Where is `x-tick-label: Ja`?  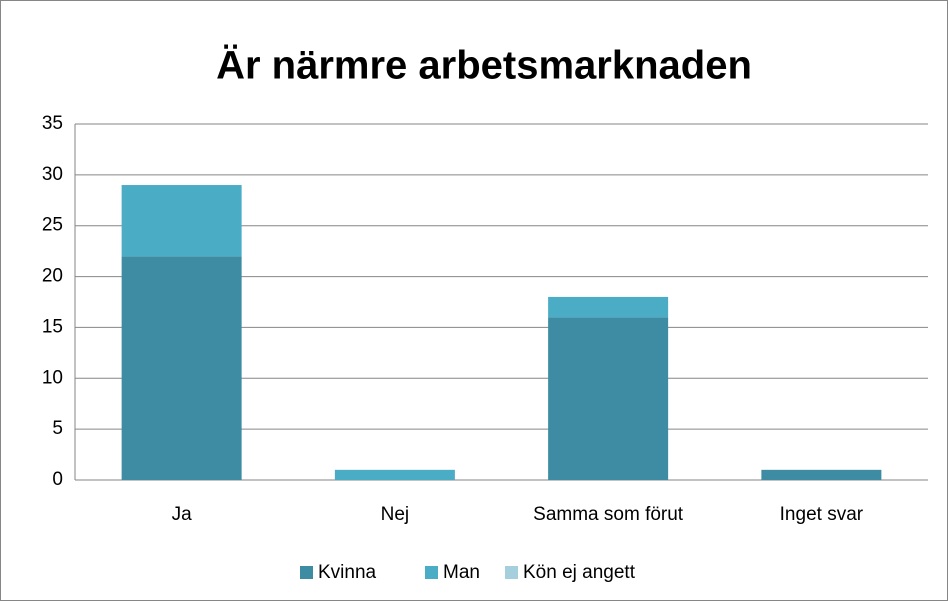
x-tick-label: Ja is located at coordinates (182, 514).